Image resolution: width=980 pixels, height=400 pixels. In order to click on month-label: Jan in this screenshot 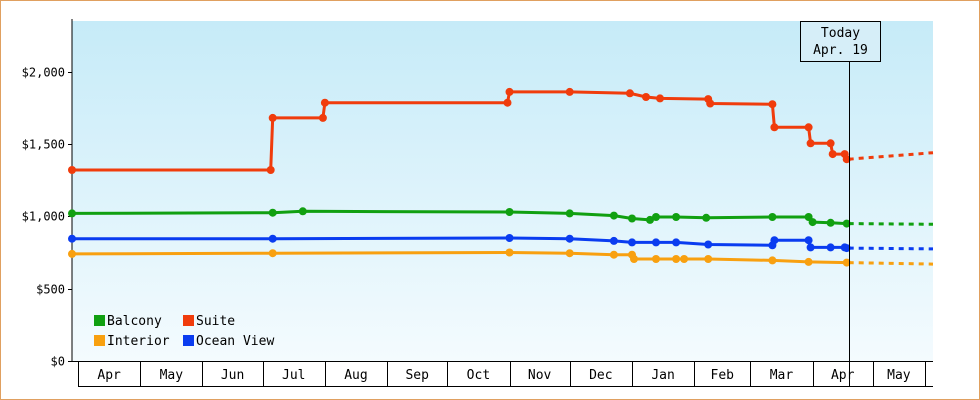, I will do `click(662, 375)`.